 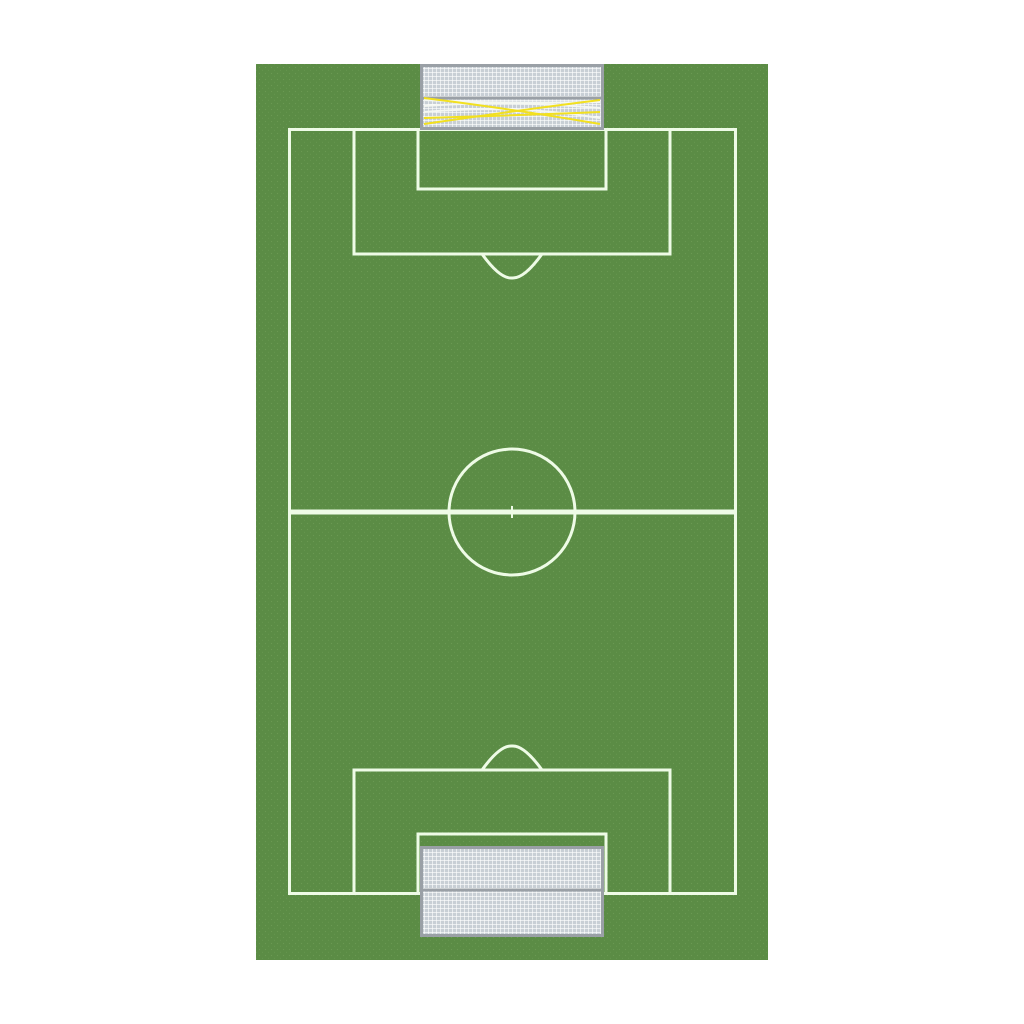 What do you see at coordinates (512, 757) in the screenshot?
I see `bottom-penalty-arc` at bounding box center [512, 757].